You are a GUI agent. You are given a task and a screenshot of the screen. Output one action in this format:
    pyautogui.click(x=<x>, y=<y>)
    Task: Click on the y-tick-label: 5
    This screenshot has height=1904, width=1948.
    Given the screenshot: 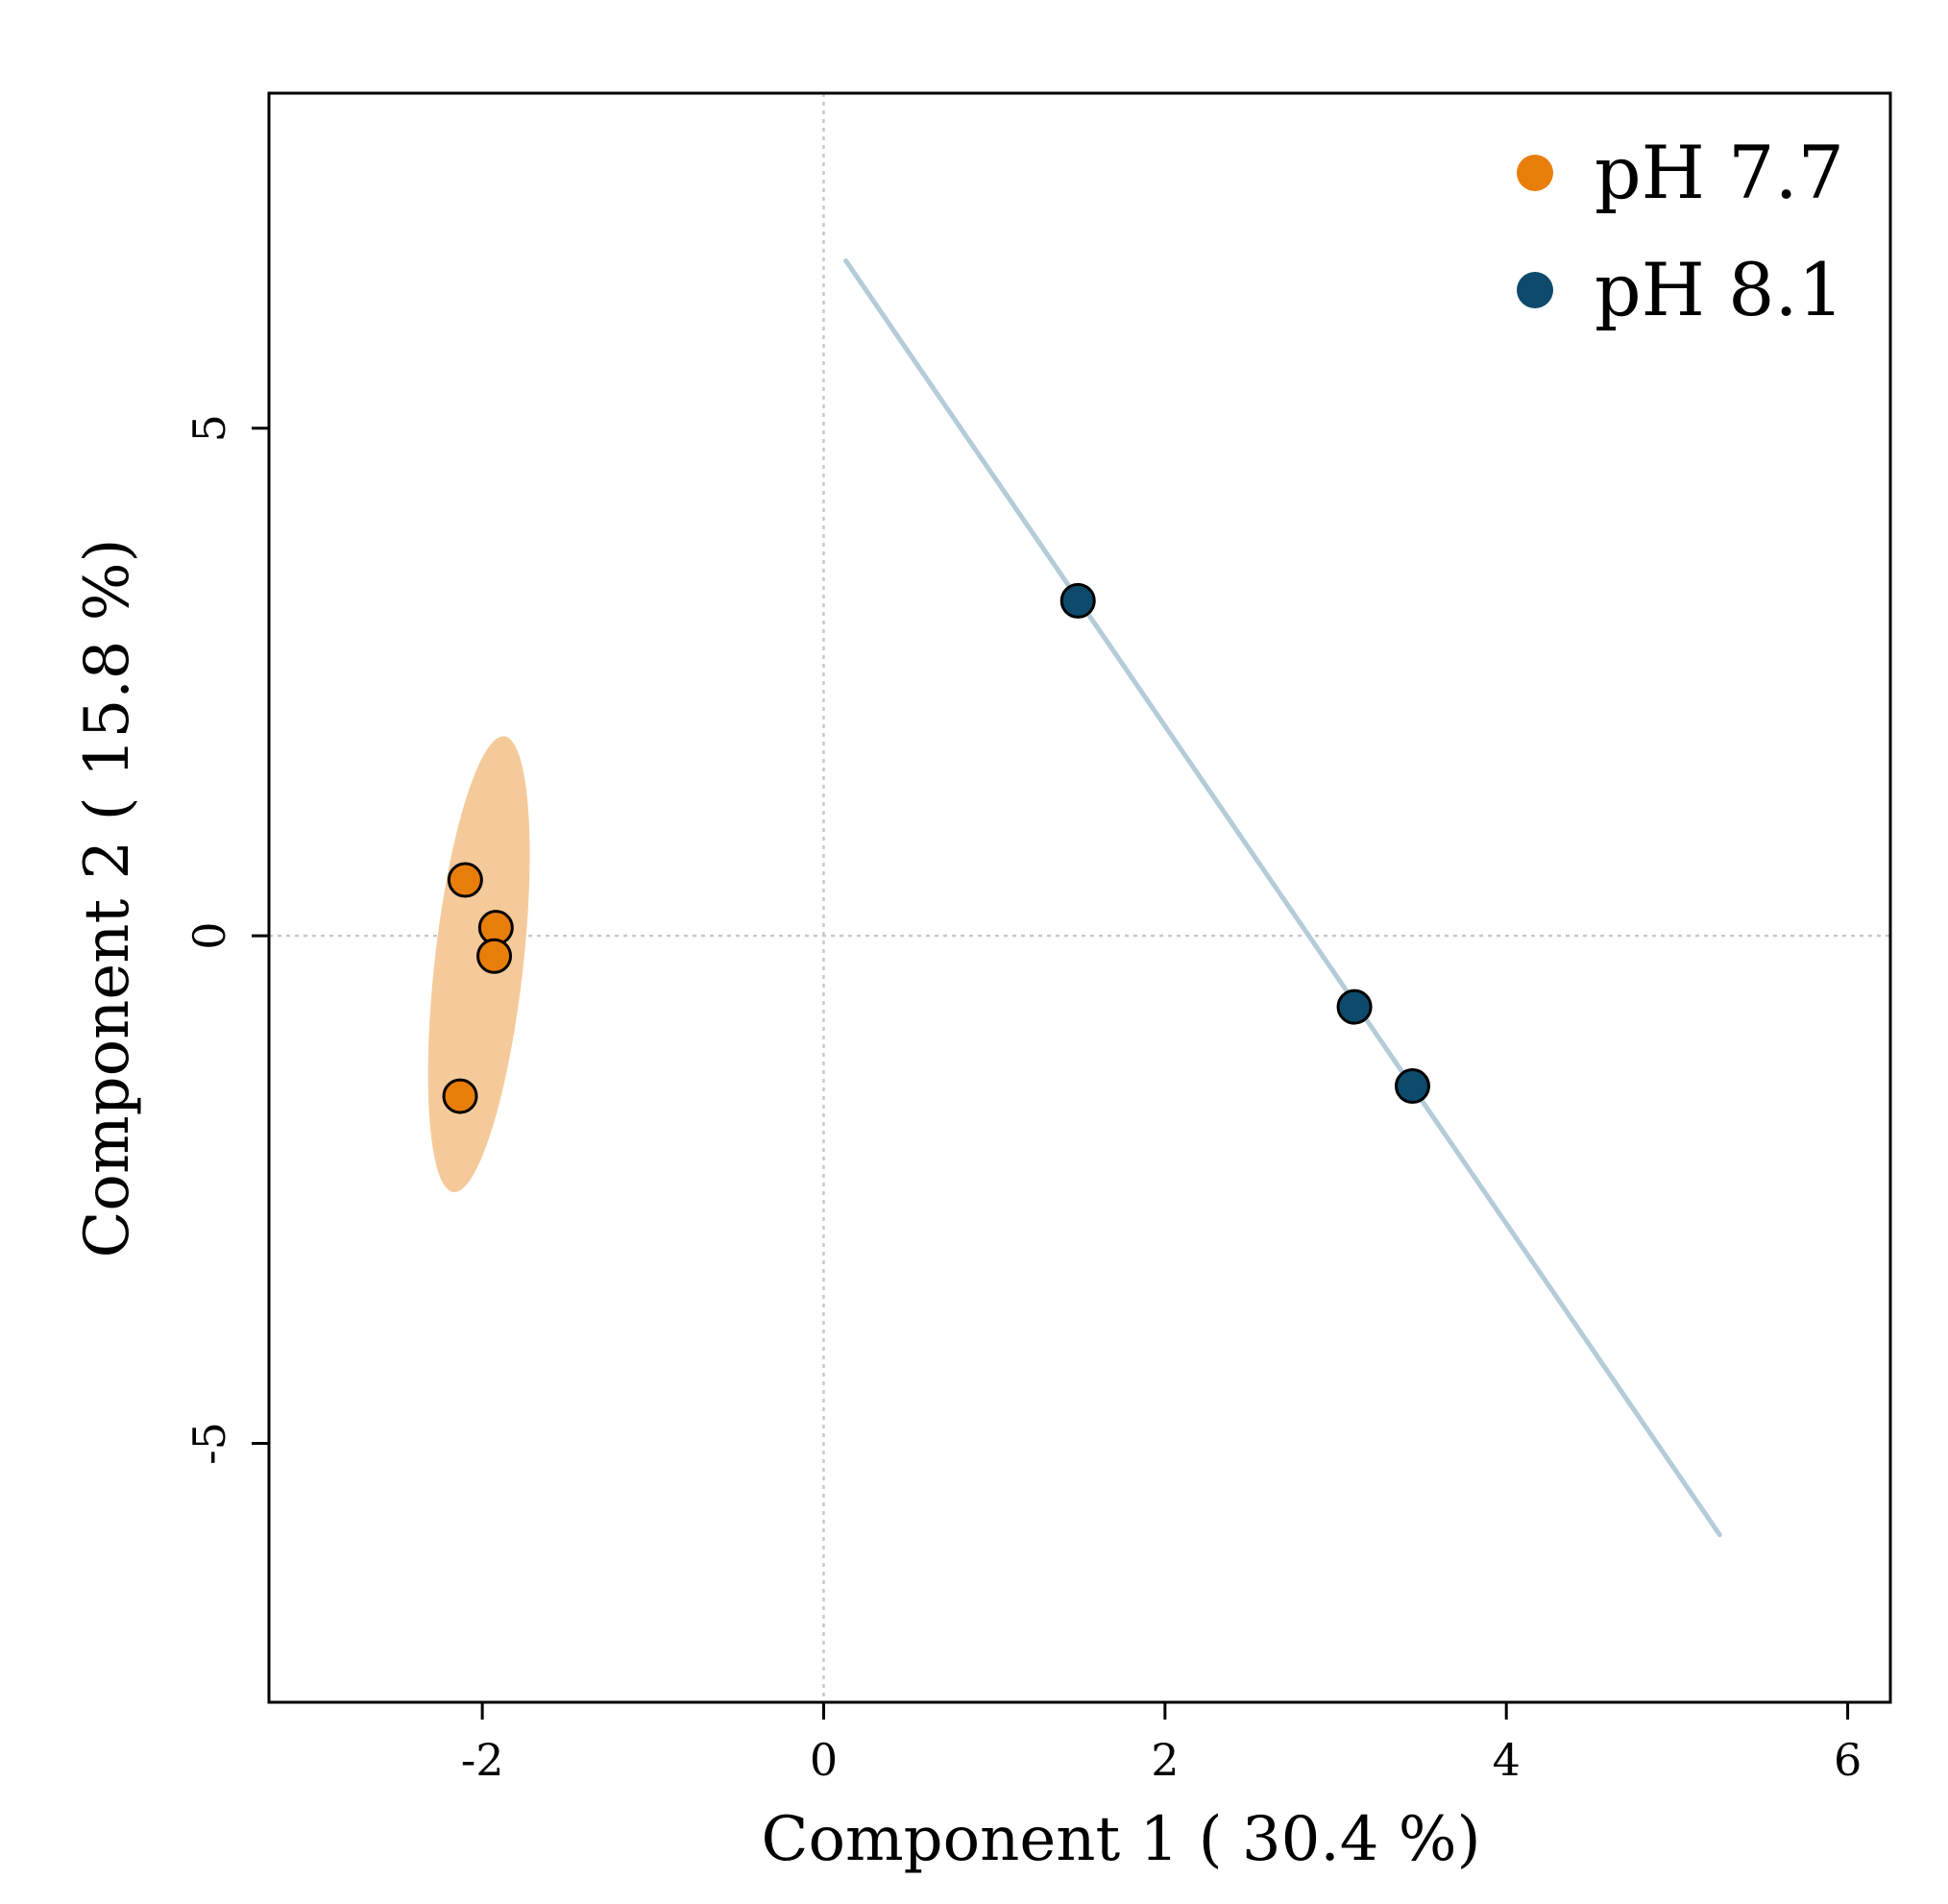 What is the action you would take?
    pyautogui.click(x=209, y=428)
    